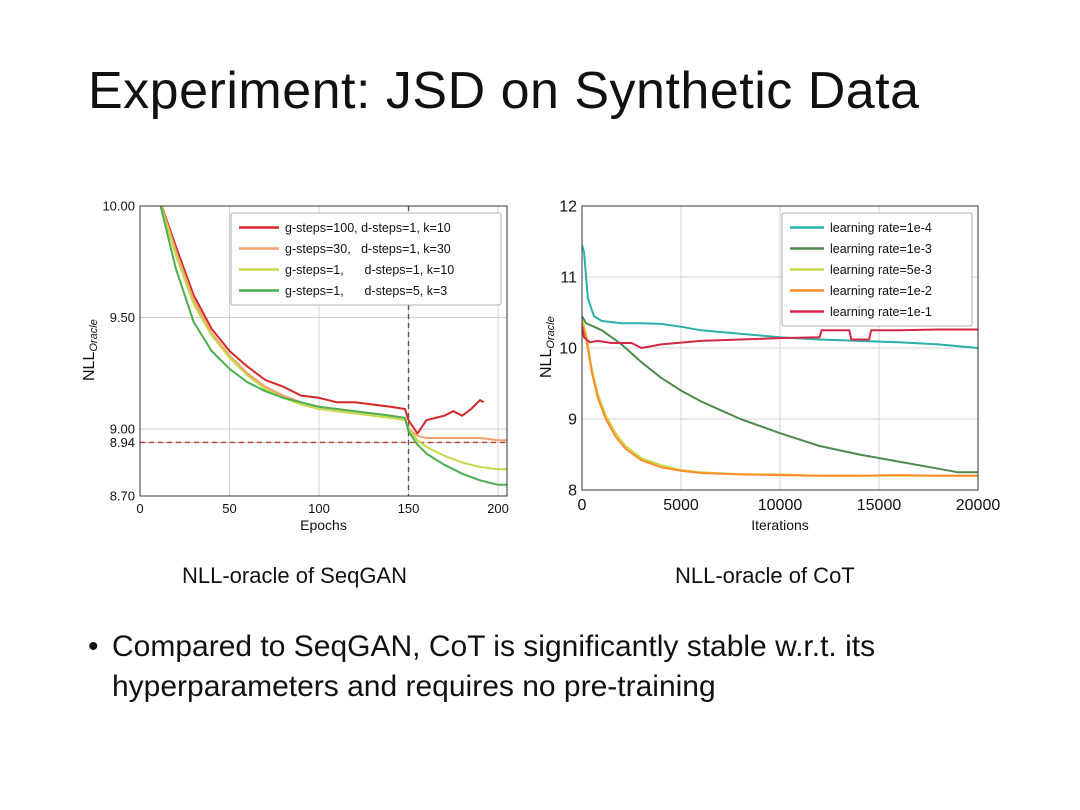 Image resolution: width=1080 pixels, height=810 pixels. What do you see at coordinates (122, 429) in the screenshot?
I see `y-tick-label: 9.00` at bounding box center [122, 429].